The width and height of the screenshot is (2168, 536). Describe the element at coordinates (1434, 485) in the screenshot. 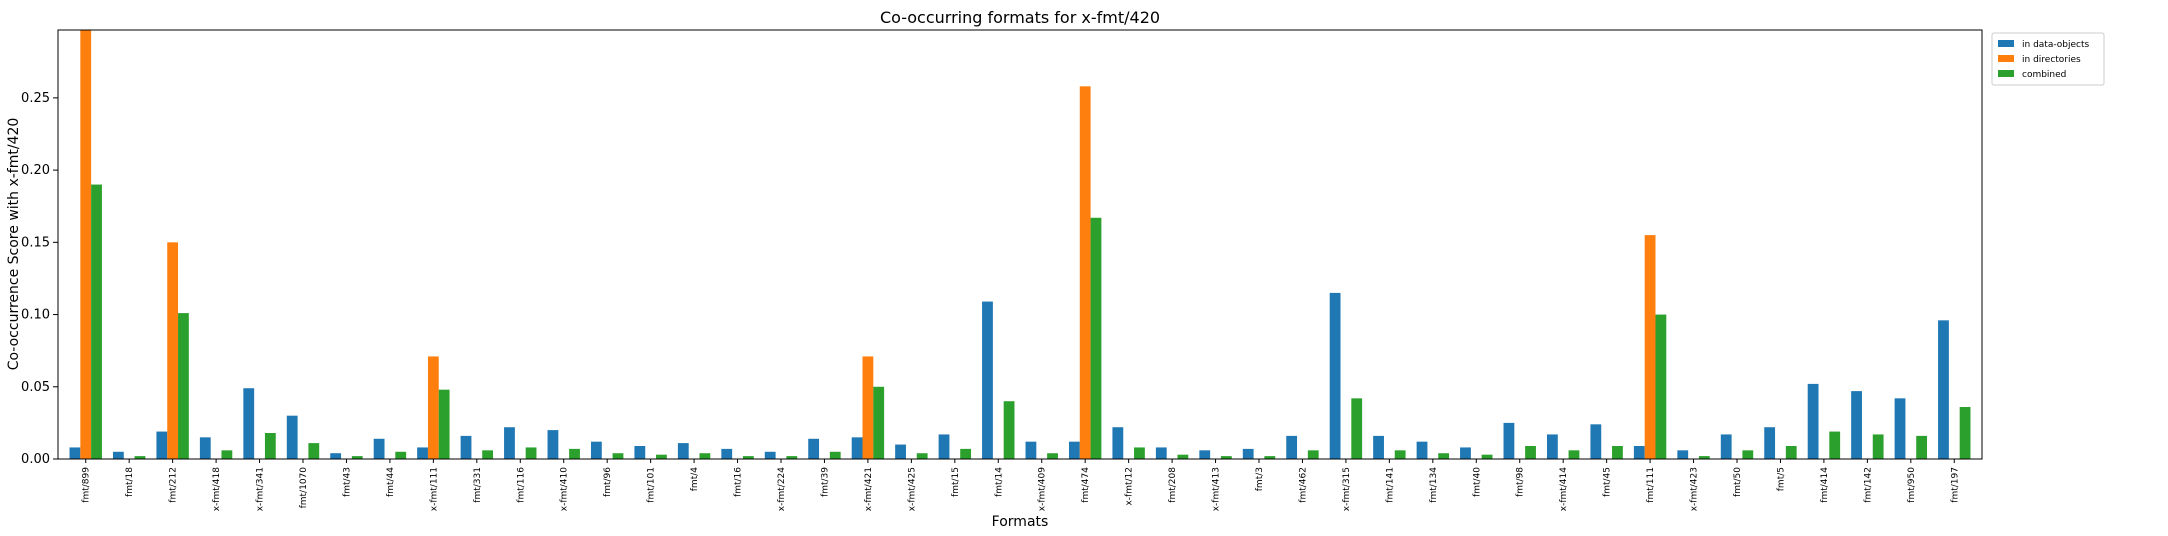

I see `x-tick-label: fmt/134` at that location.